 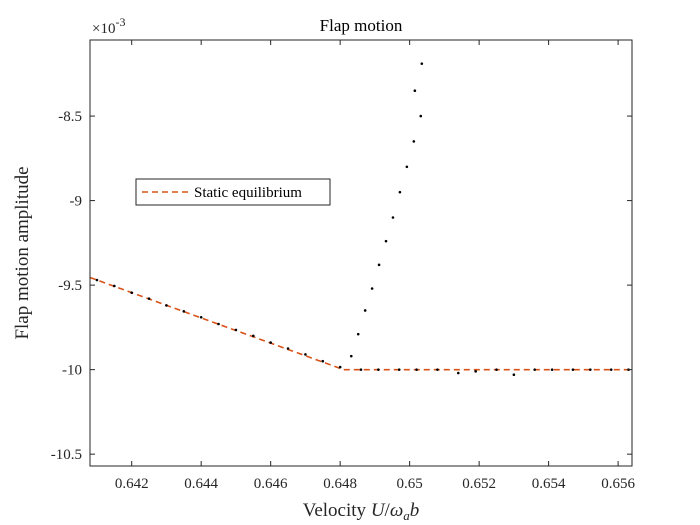 I want to click on y-exponent-label: ×10⁻³, so click(x=108, y=26).